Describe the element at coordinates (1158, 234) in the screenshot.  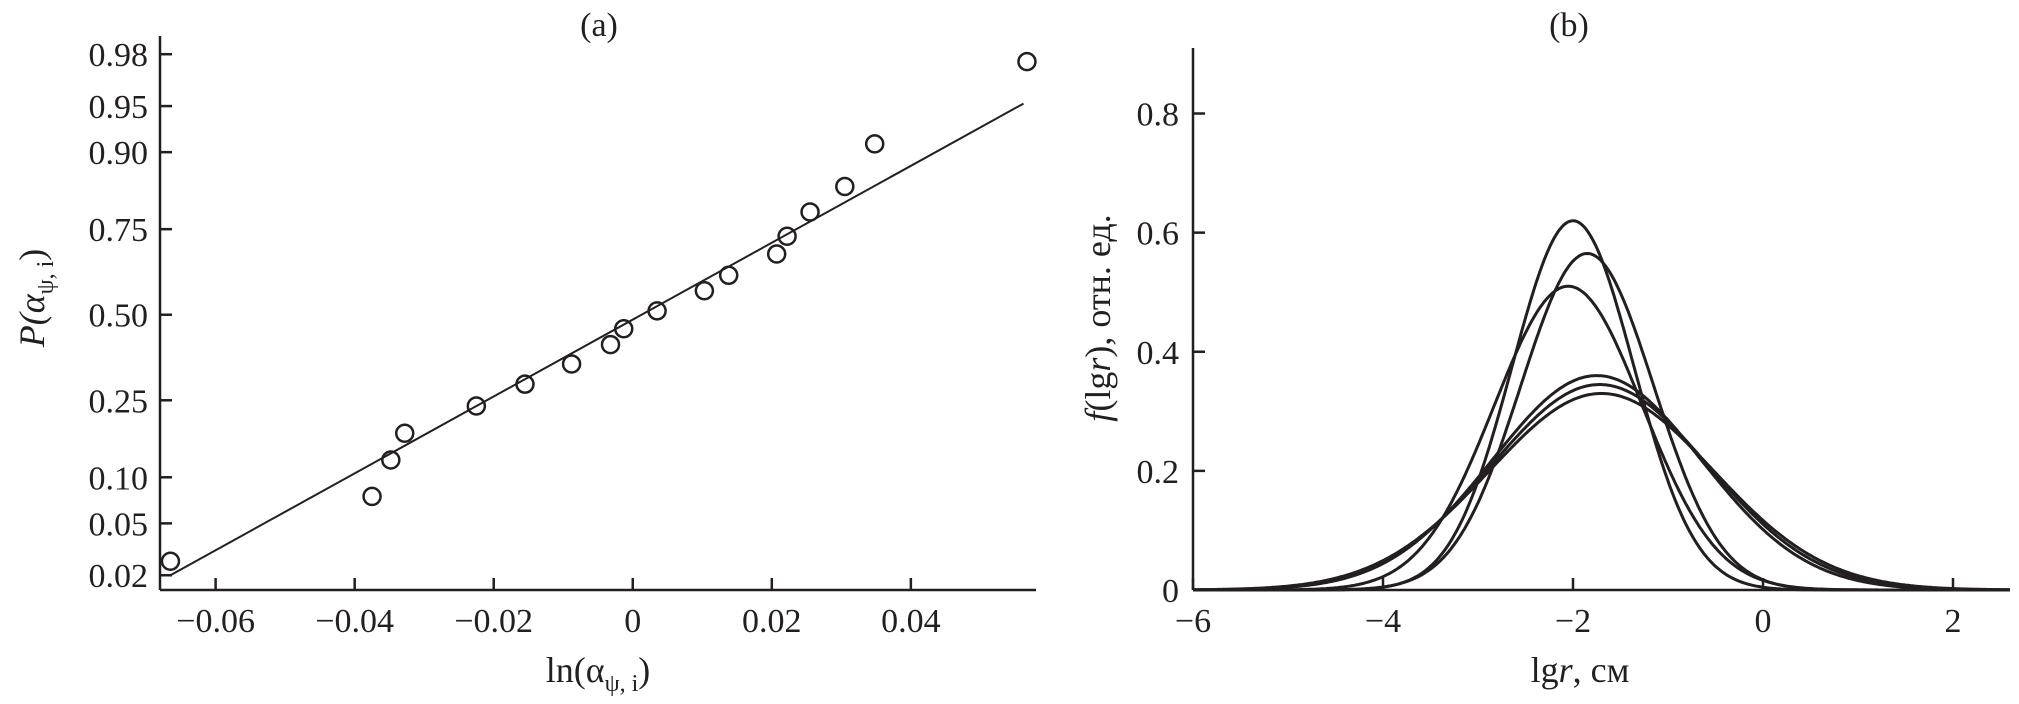
I see `y-tick-label: 0.6` at that location.